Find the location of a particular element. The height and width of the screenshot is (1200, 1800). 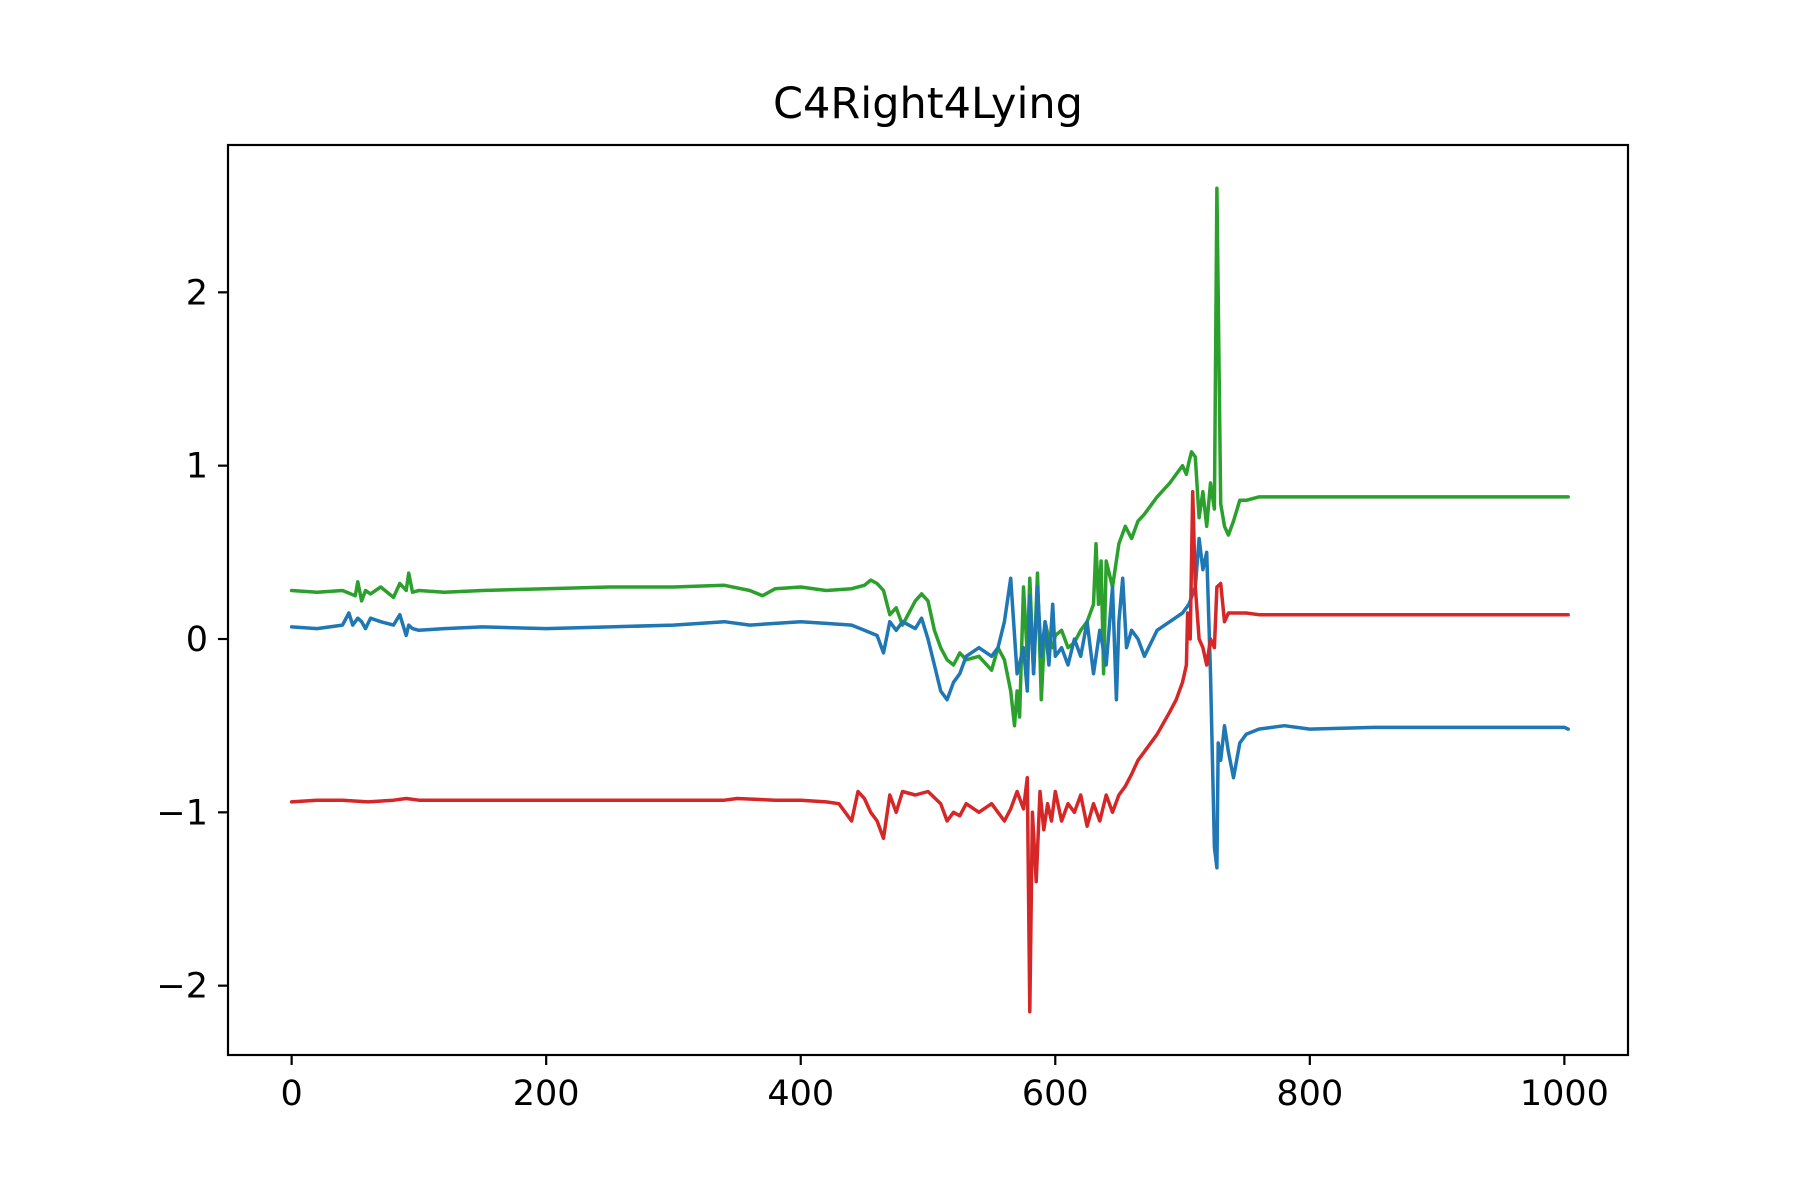

y-axis: −2 −1 0 1 2 is located at coordinates (192, 640).